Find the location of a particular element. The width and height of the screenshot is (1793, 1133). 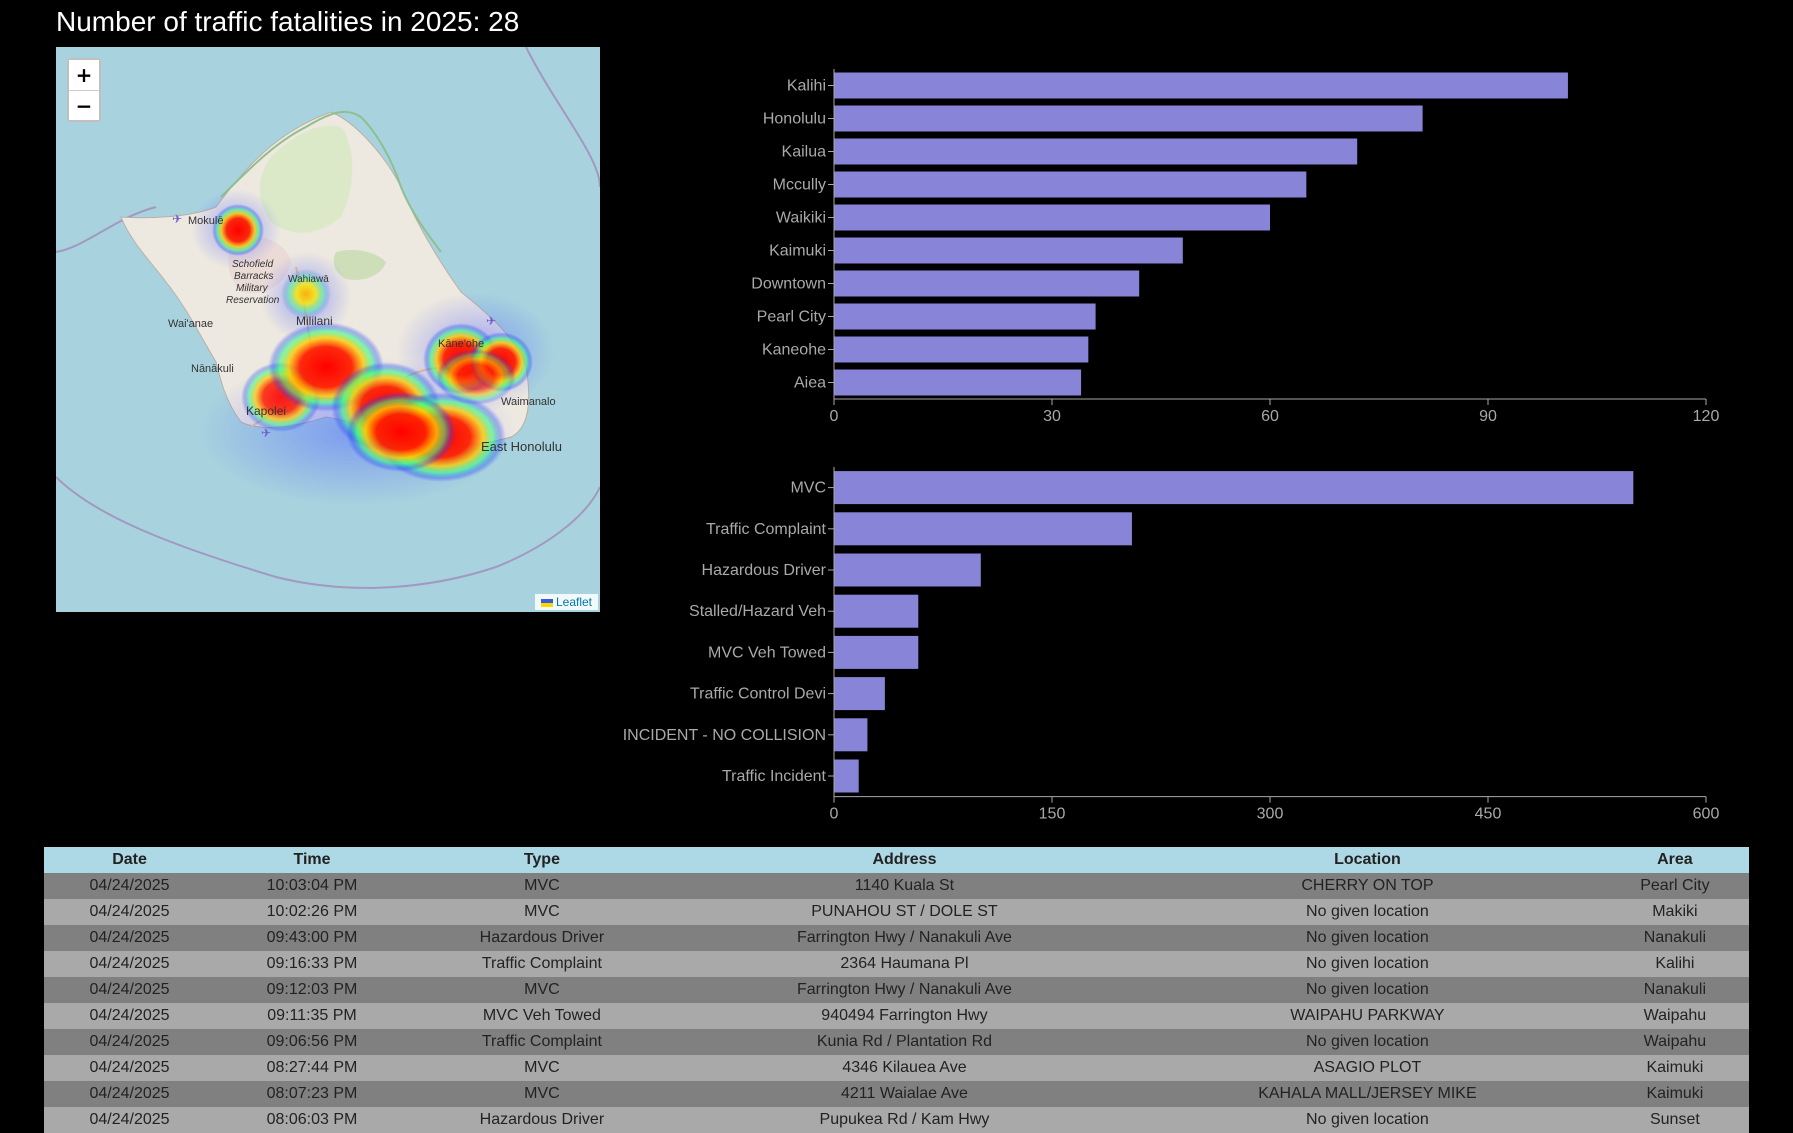

table-cell-area: Makiki is located at coordinates (1674, 912).